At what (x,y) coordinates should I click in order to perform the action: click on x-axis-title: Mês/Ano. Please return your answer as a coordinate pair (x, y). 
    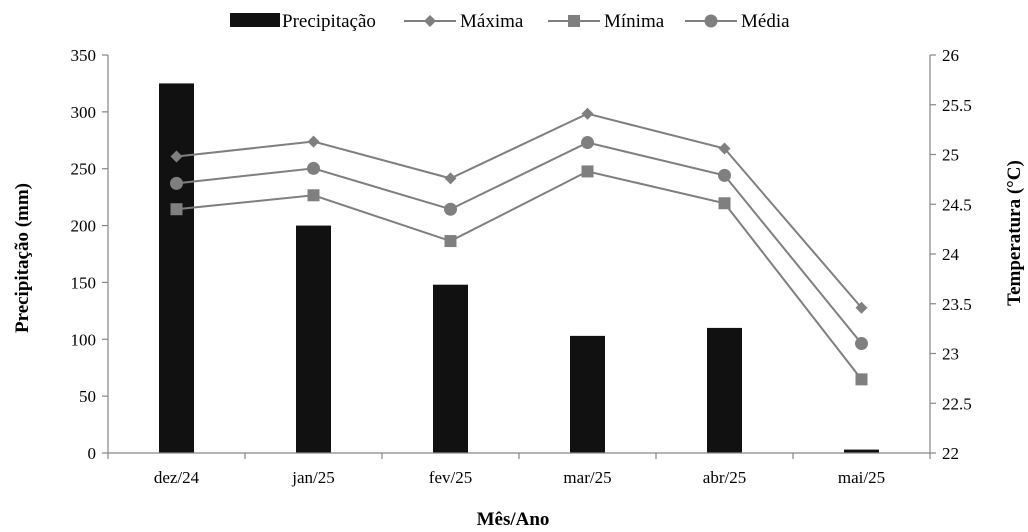
    Looking at the image, I should click on (513, 519).